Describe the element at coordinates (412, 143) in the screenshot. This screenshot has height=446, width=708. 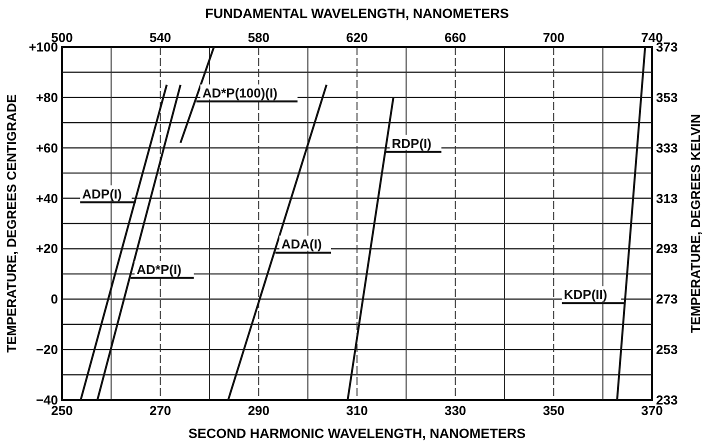
I see `series-label: RDP(I)` at that location.